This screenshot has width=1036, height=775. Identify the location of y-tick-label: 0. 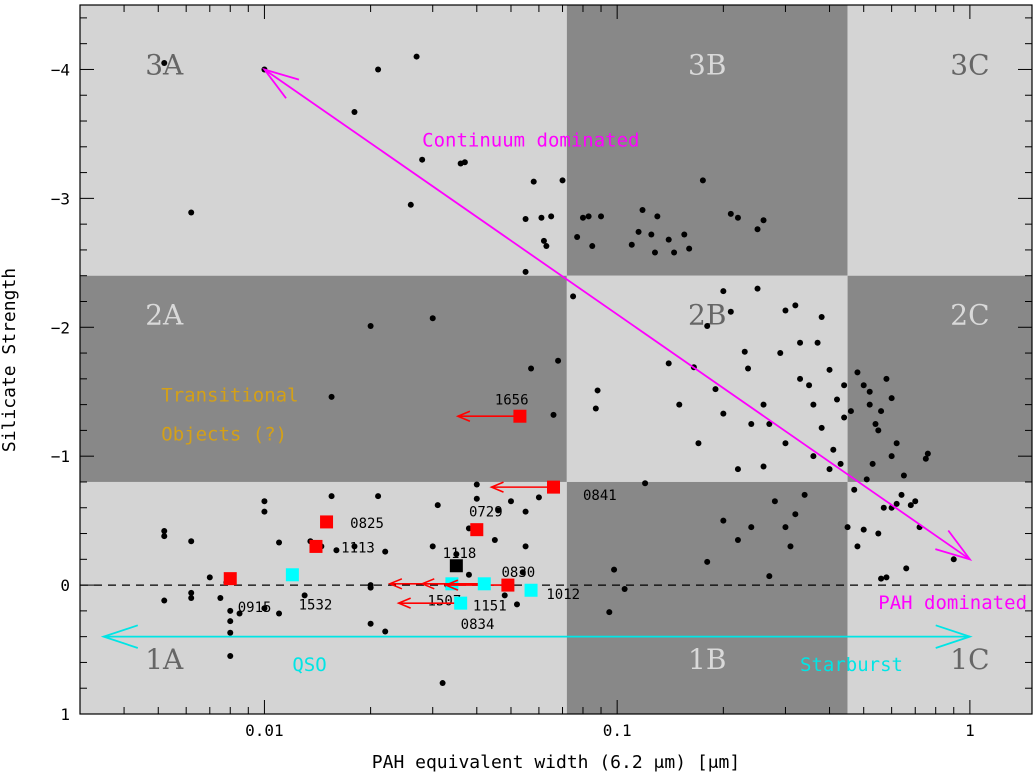
(65, 585).